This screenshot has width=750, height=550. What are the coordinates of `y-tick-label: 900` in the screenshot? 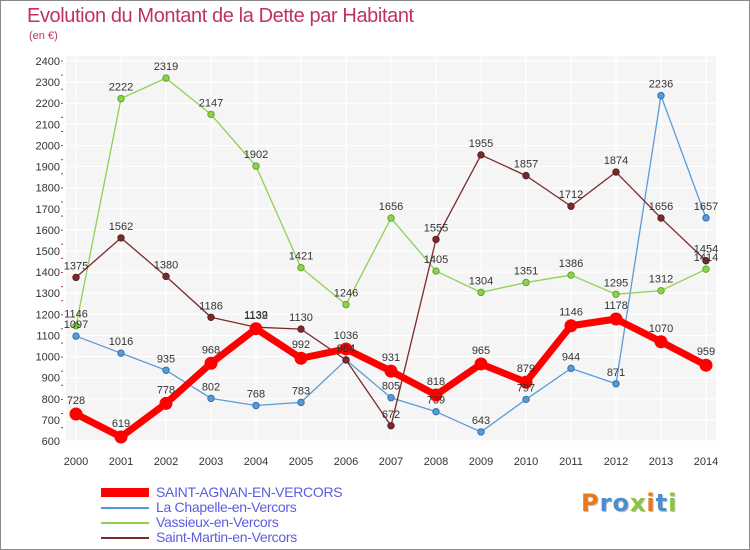 It's located at (51, 379).